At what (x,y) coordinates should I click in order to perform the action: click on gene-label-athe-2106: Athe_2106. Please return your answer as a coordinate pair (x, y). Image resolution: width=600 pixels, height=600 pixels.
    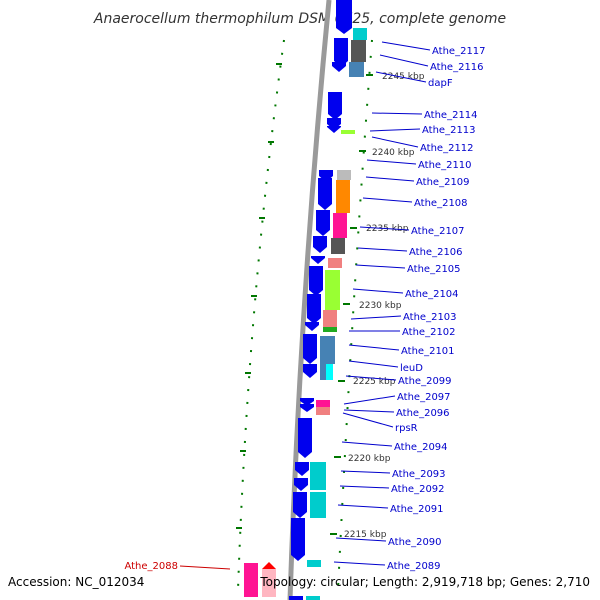
    Looking at the image, I should click on (436, 252).